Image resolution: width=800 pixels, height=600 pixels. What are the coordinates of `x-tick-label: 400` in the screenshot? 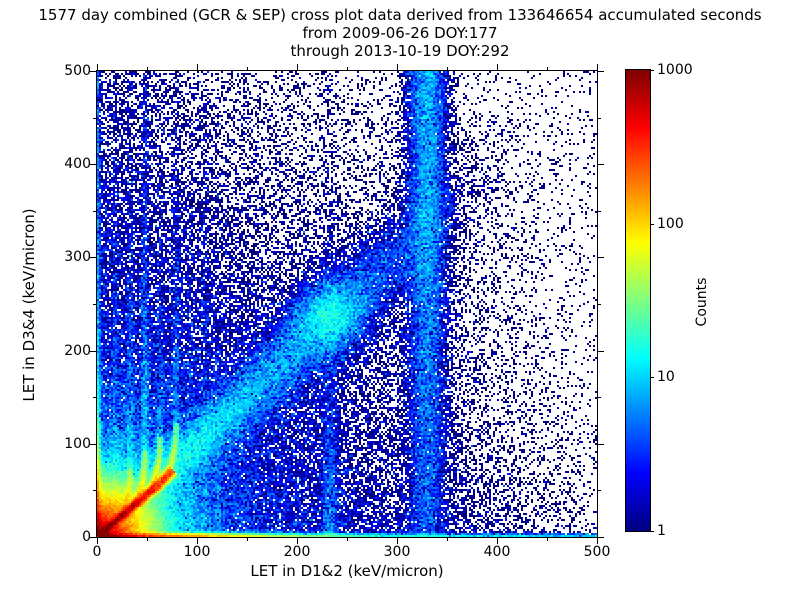 It's located at (497, 552).